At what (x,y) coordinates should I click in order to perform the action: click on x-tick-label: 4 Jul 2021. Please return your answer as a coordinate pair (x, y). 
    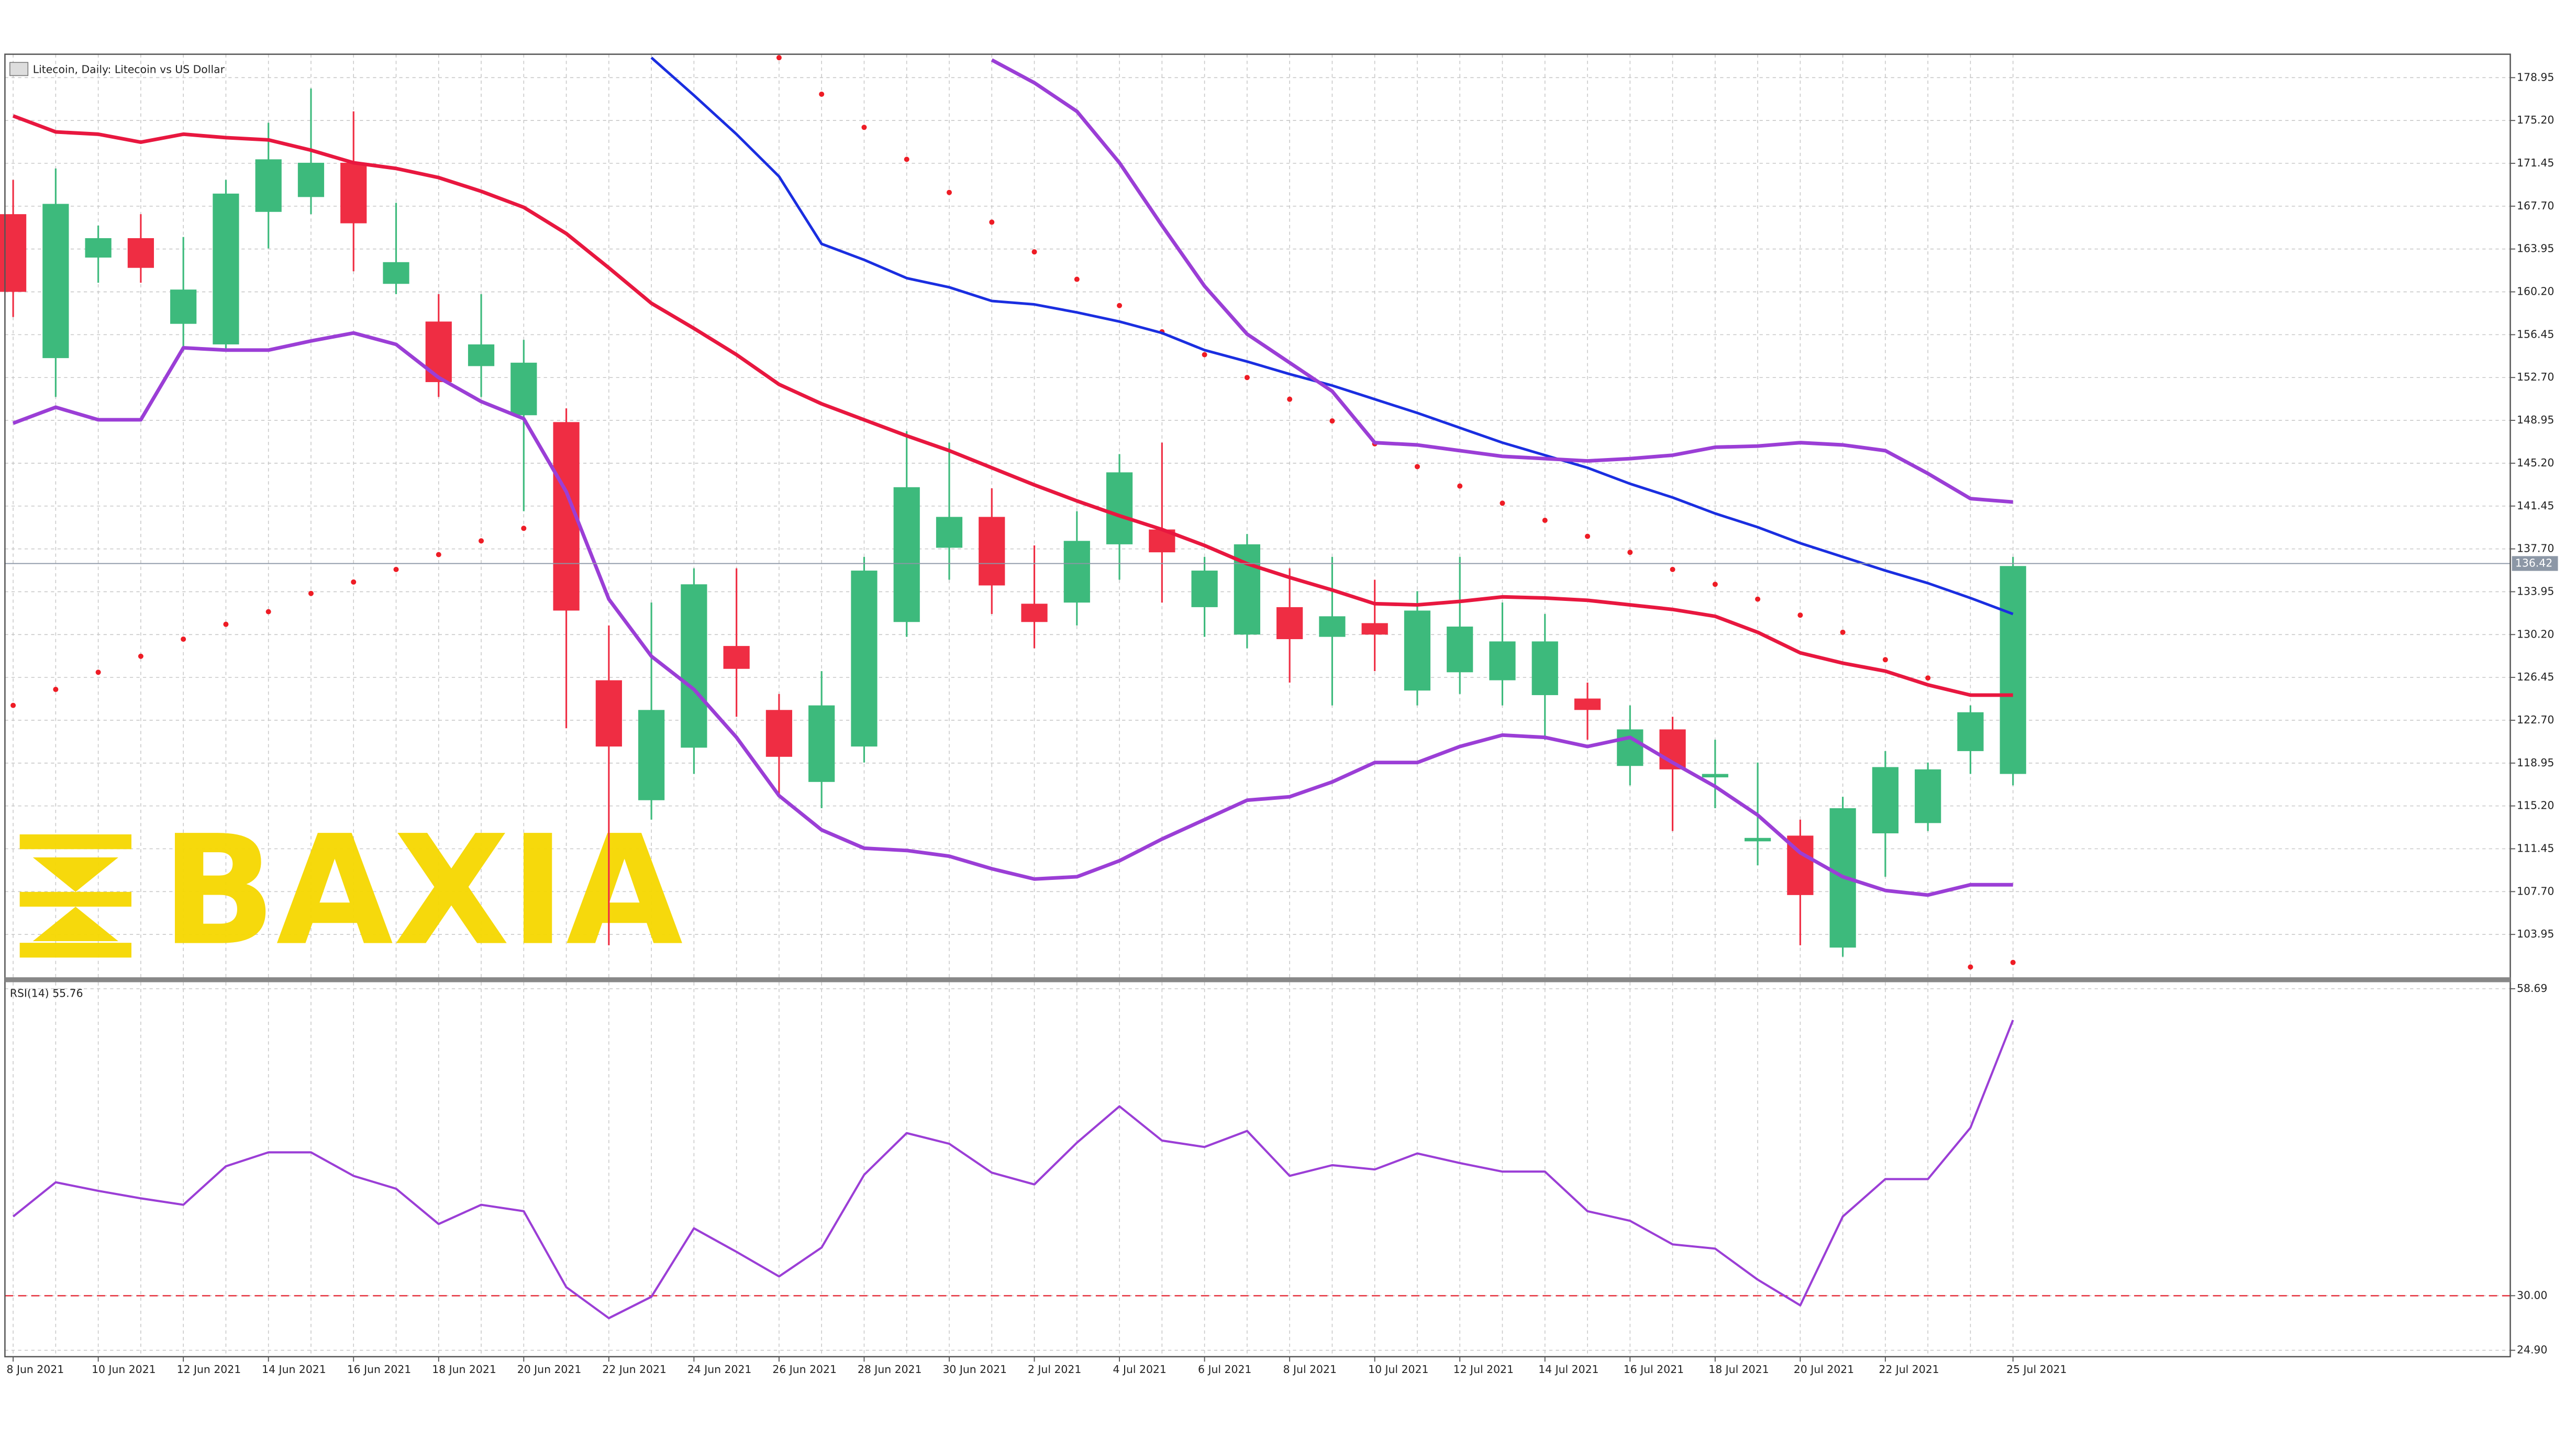
    Looking at the image, I should click on (1140, 1370).